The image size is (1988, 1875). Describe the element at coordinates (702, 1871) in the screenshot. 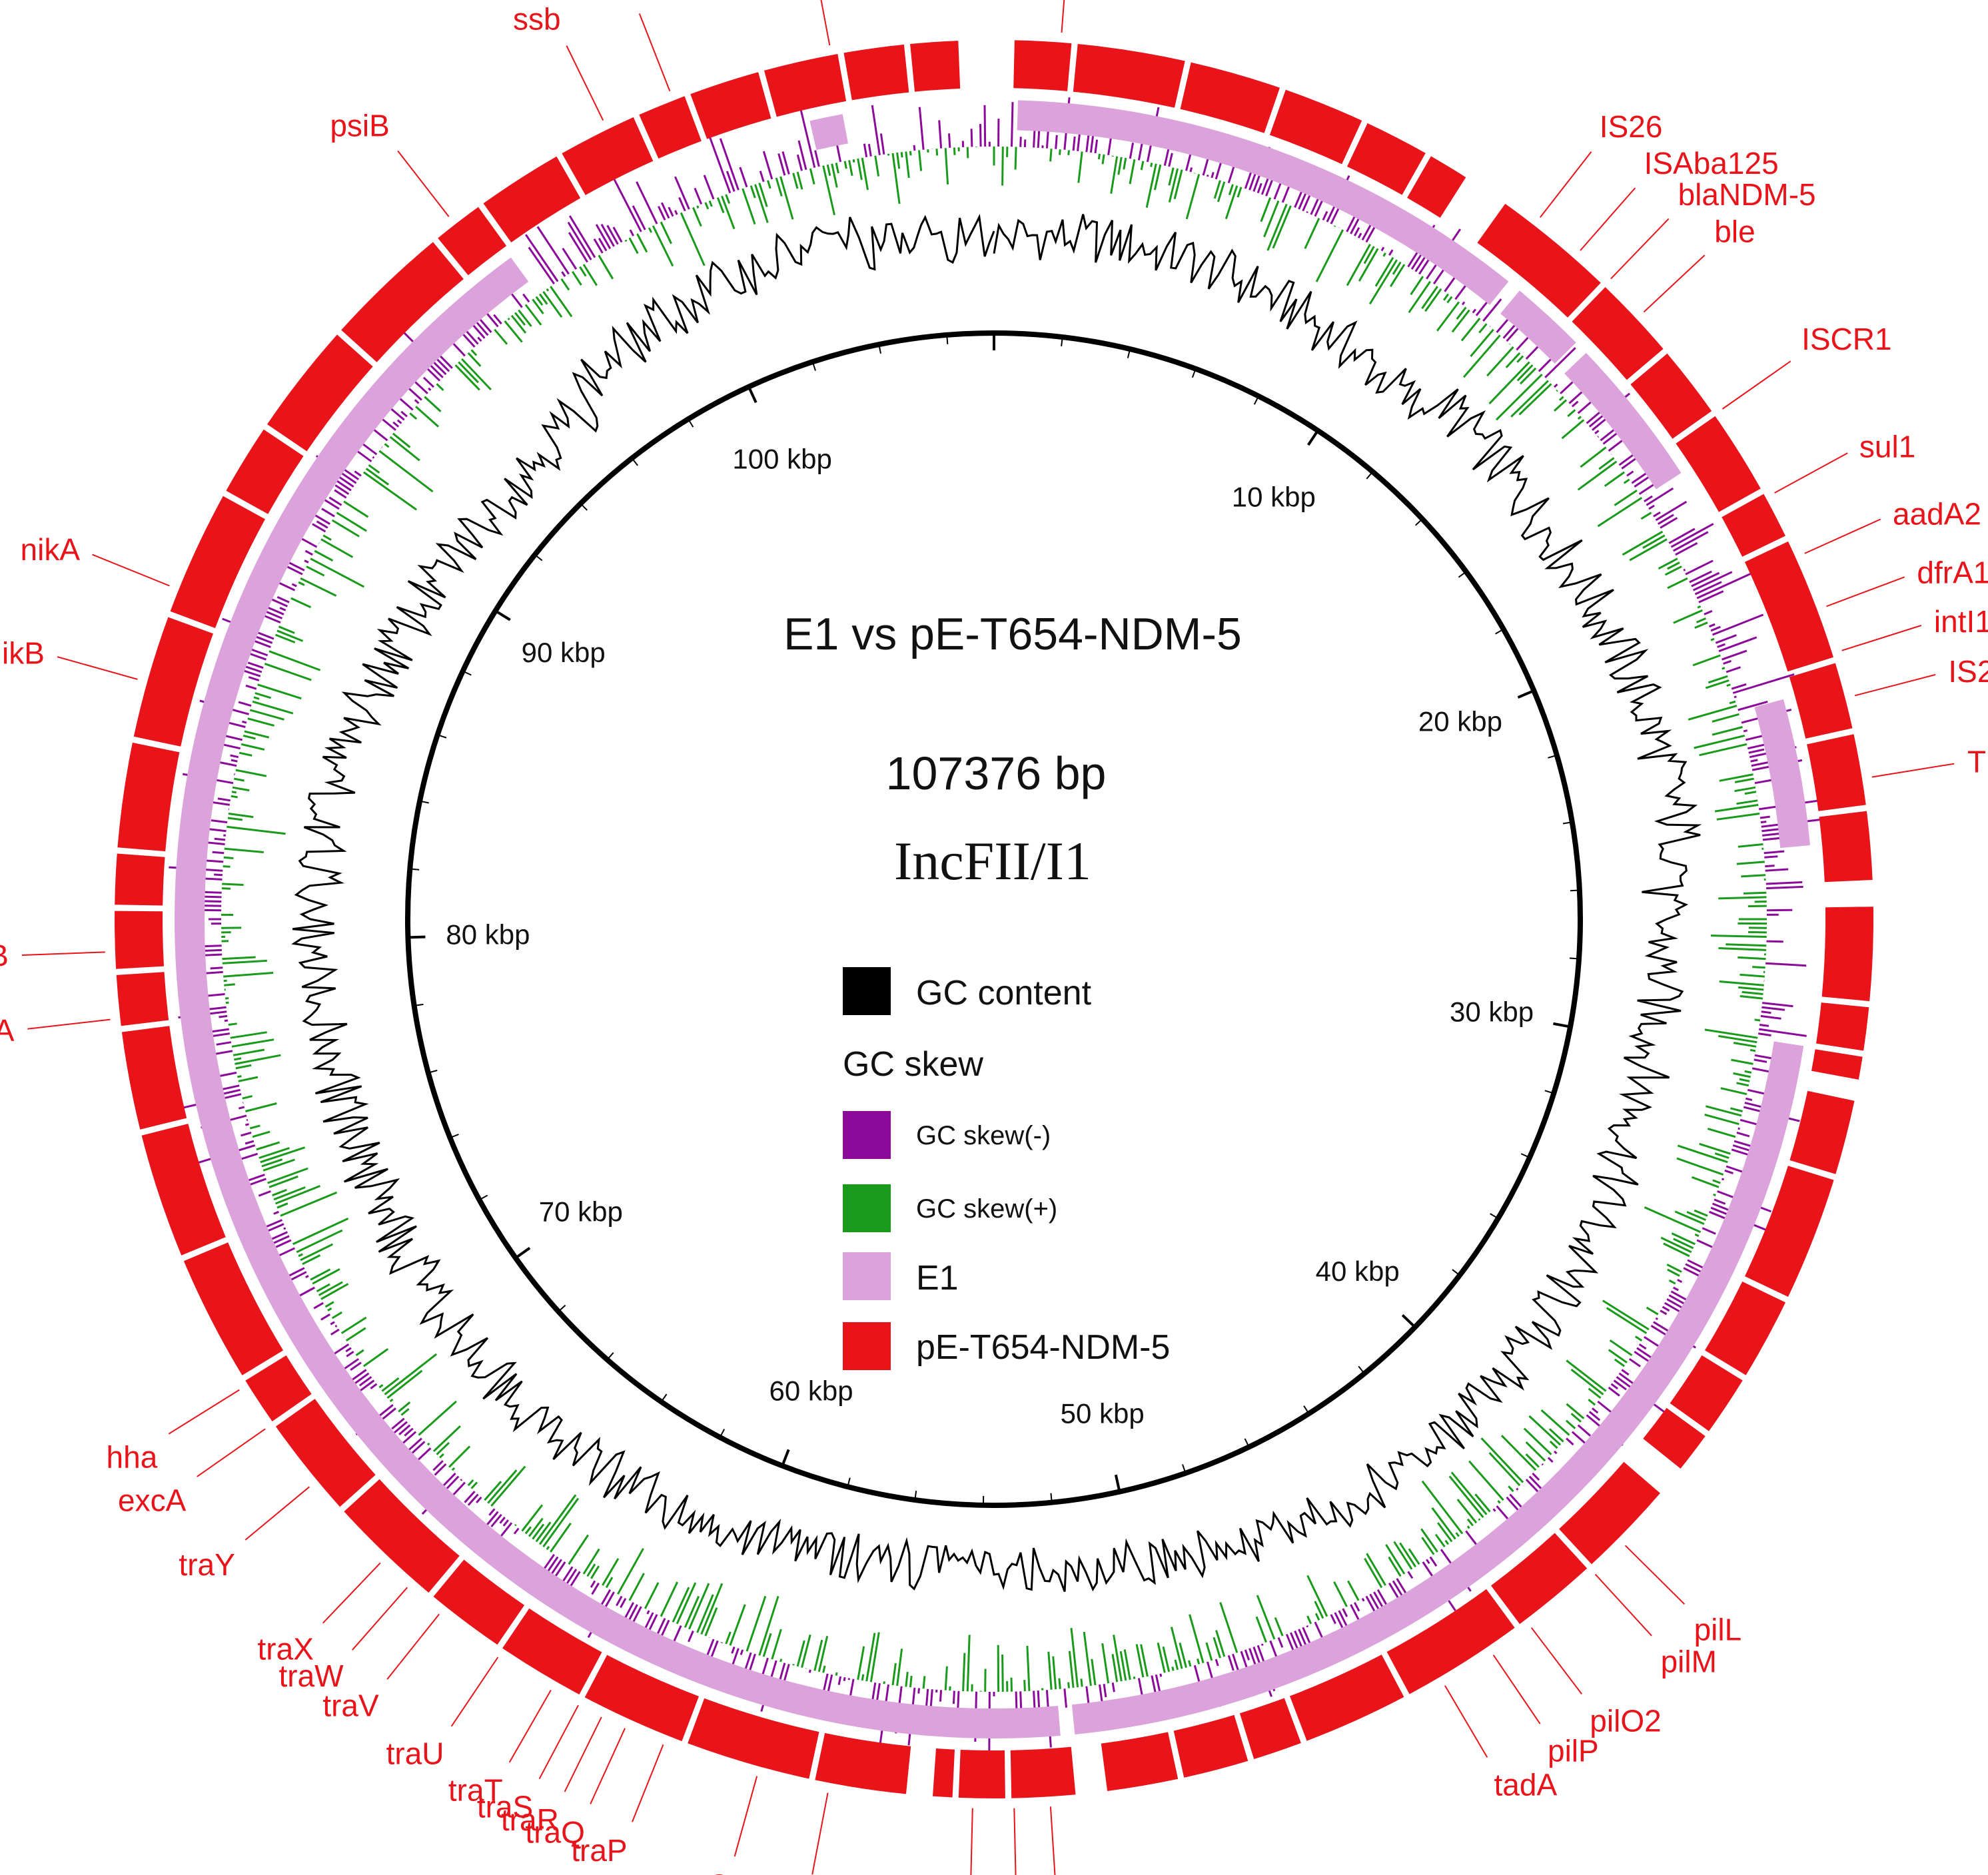

I see `gene-label: traO` at that location.